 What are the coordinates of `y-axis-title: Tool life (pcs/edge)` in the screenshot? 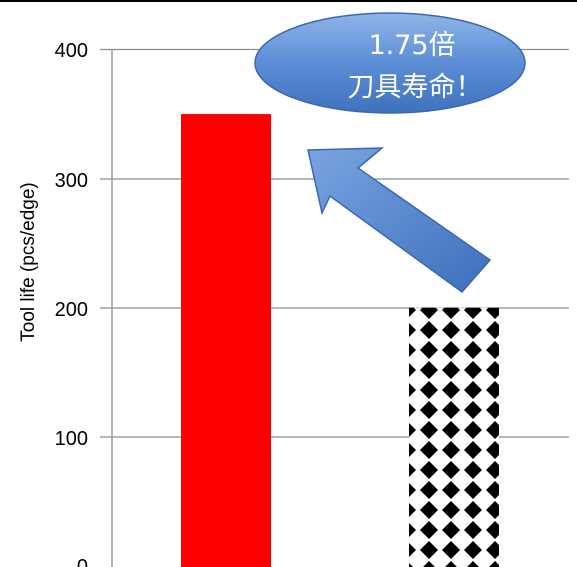 It's located at (28, 261).